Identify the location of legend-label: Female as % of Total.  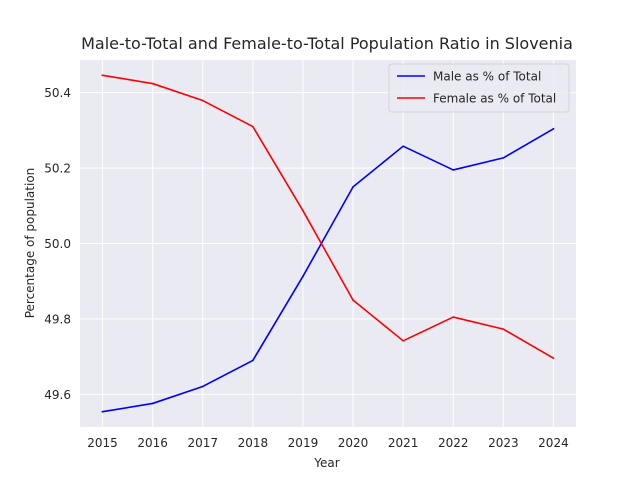
(494, 99).